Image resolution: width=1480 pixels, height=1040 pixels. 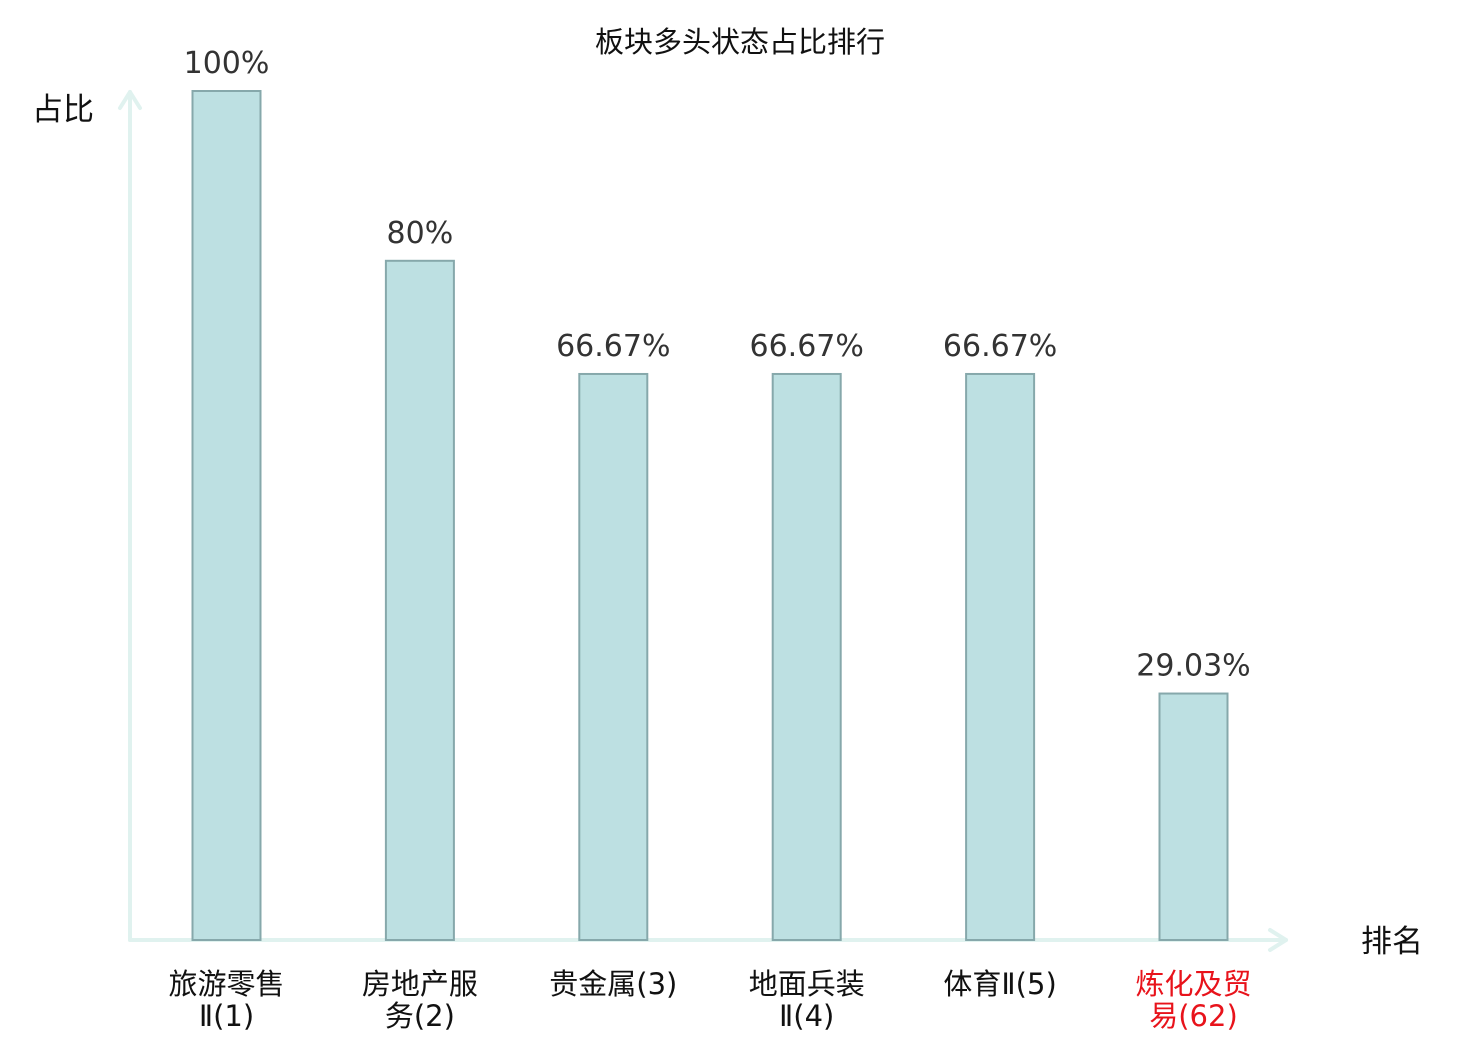 I want to click on category-label-line: 贵金属(3), so click(x=613, y=984).